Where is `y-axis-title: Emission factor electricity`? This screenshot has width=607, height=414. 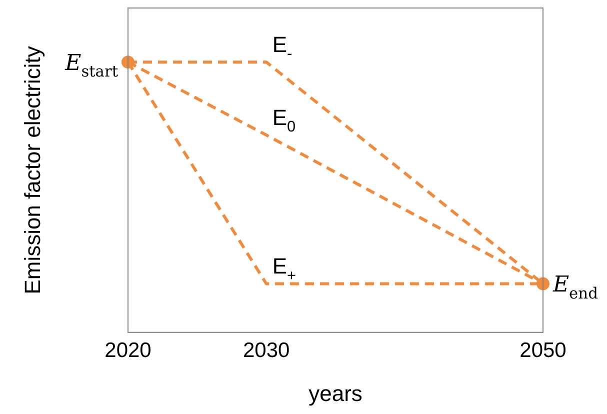 y-axis-title: Emission factor electricity is located at coordinates (33, 170).